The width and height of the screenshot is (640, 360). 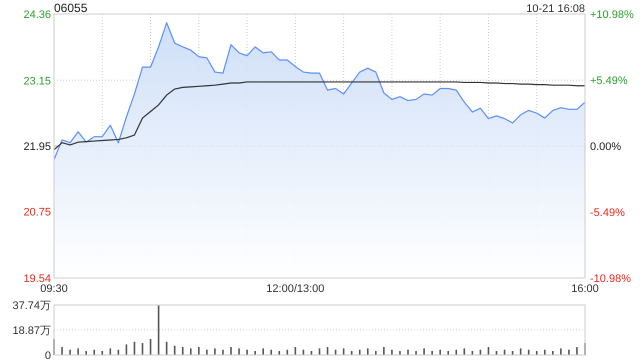 What do you see at coordinates (37, 147) in the screenshot?
I see `y-tick-label: 21.95` at bounding box center [37, 147].